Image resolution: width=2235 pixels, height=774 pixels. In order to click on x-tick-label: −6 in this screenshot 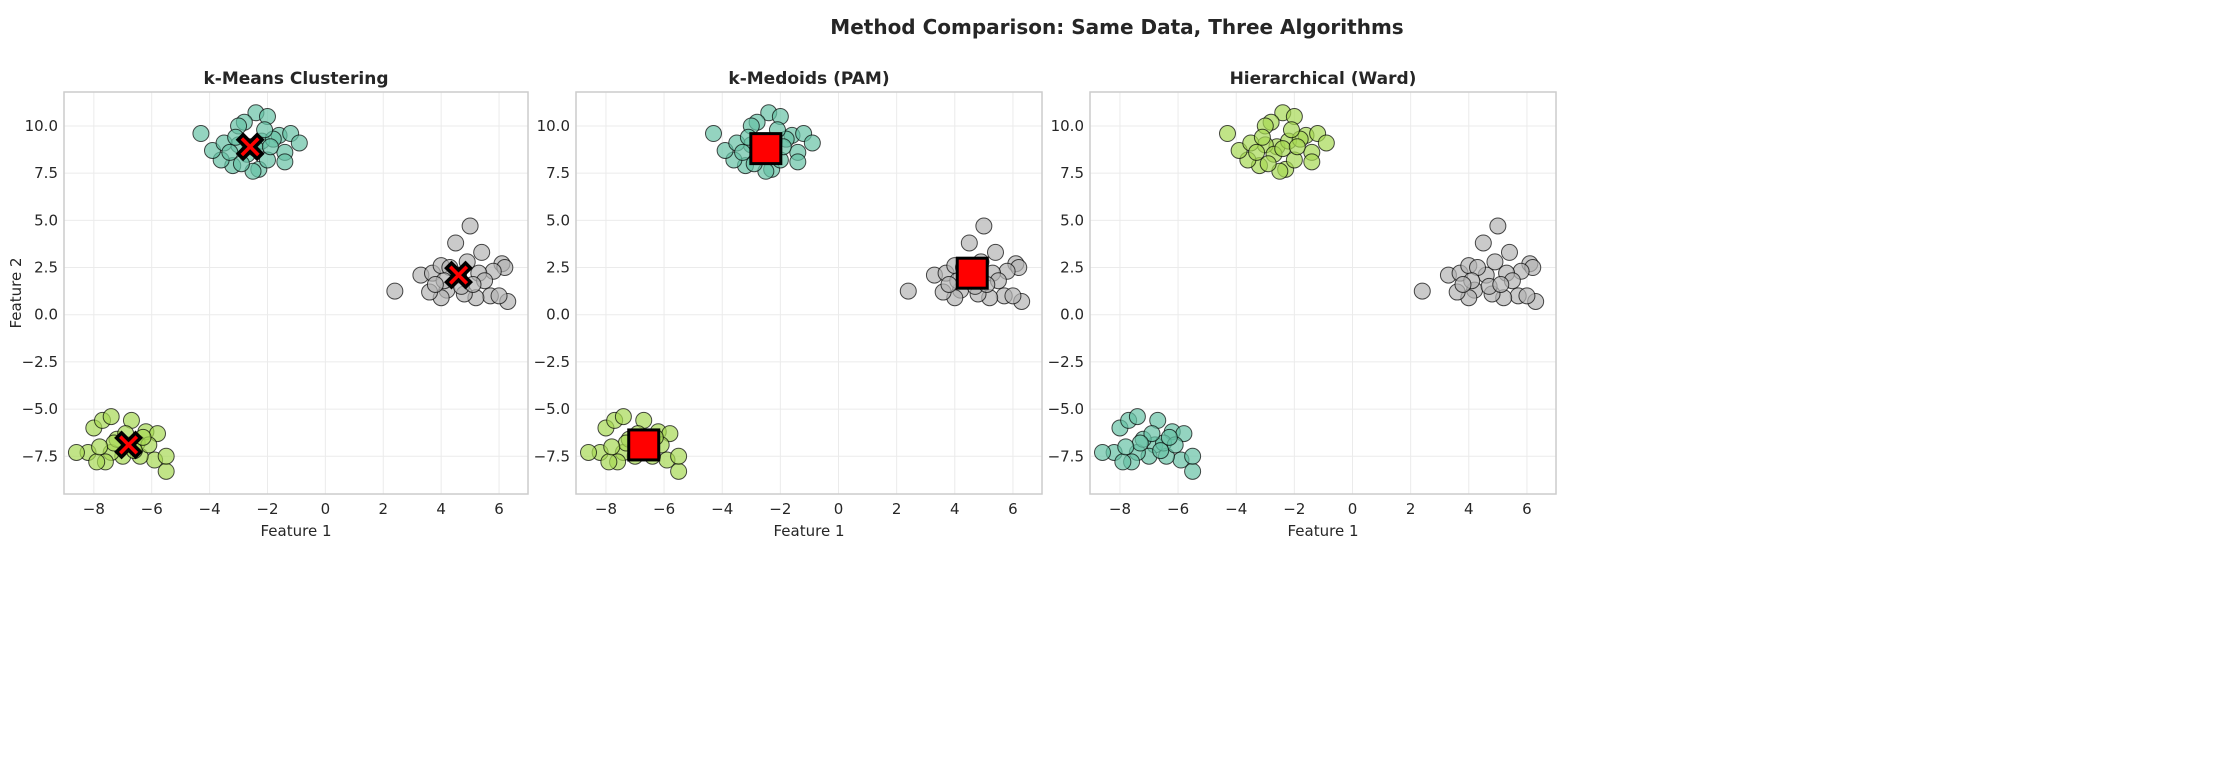, I will do `click(1178, 509)`.